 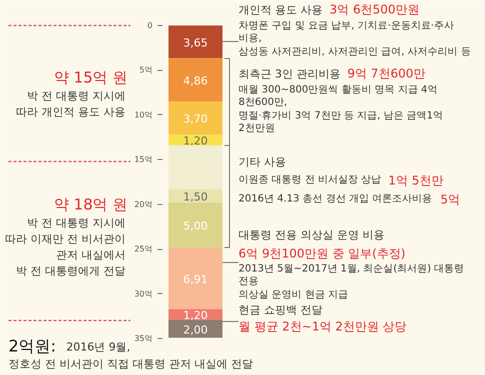 I want to click on text: 박 전 대통령에게 전달, so click(x=71, y=271).